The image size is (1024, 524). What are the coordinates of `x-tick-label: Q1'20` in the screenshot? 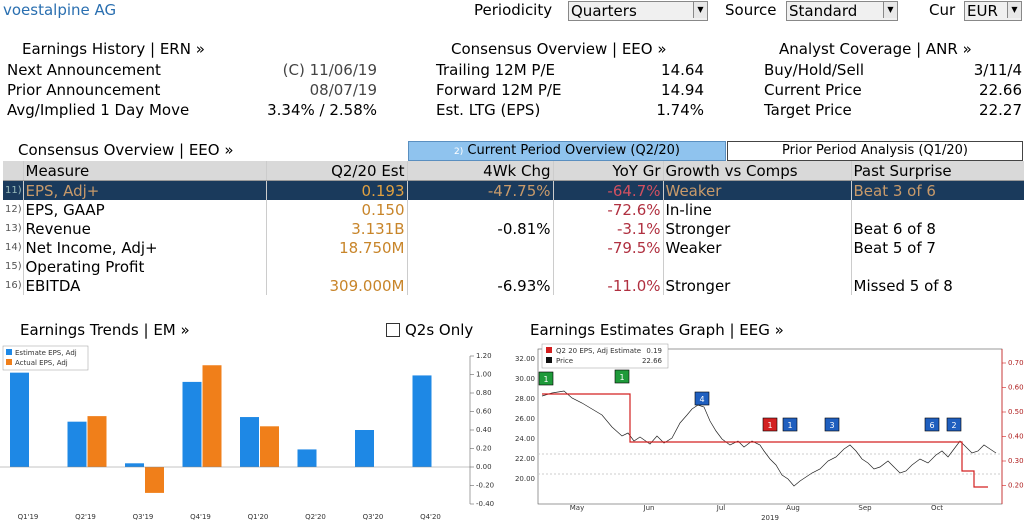 It's located at (258, 517).